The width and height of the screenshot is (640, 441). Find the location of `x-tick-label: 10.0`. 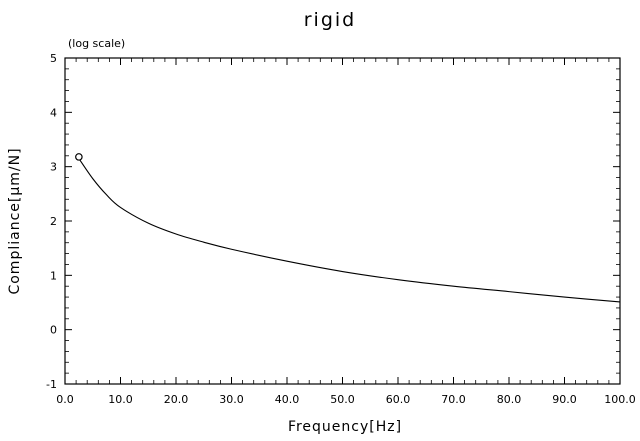

x-tick-label: 10.0 is located at coordinates (120, 399).